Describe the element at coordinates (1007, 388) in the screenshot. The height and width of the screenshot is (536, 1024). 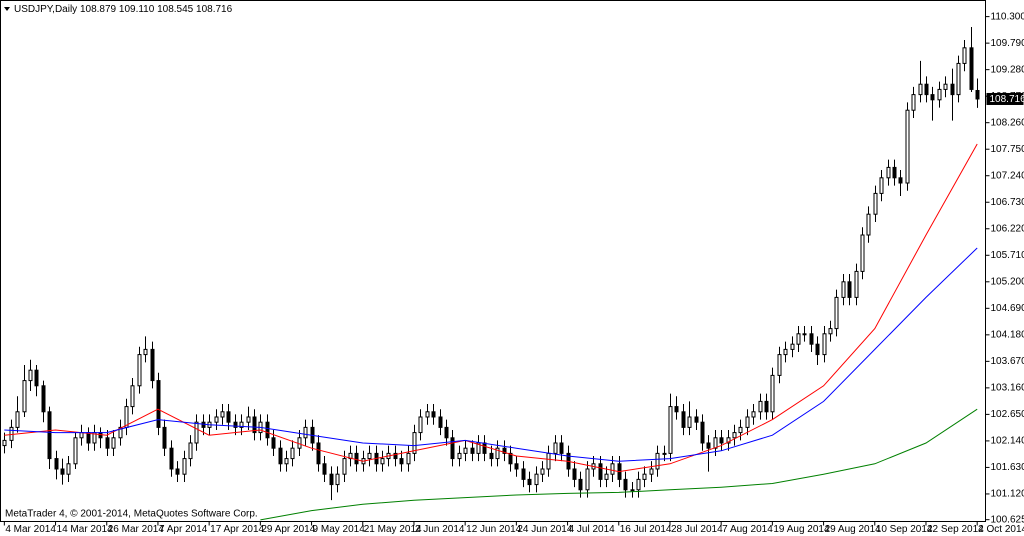
I see `y-tick-label: 103.160` at that location.